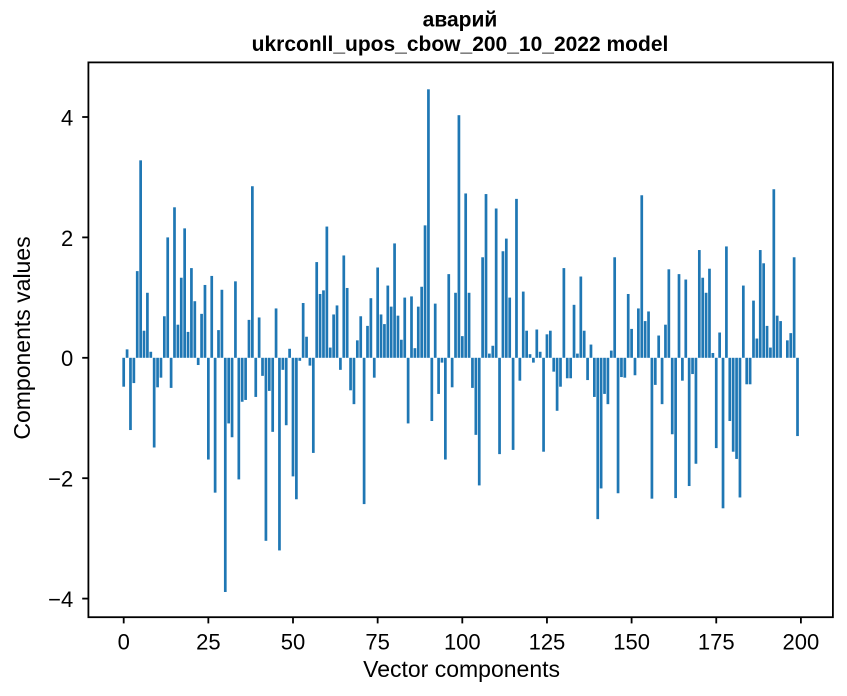  What do you see at coordinates (461, 669) in the screenshot?
I see `svg-text: Vector components` at bounding box center [461, 669].